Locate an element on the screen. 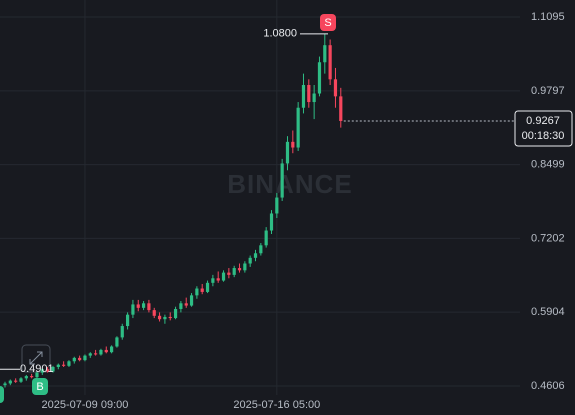 This screenshot has height=415, width=575. y-tick-label: 0.8499 is located at coordinates (548, 165).